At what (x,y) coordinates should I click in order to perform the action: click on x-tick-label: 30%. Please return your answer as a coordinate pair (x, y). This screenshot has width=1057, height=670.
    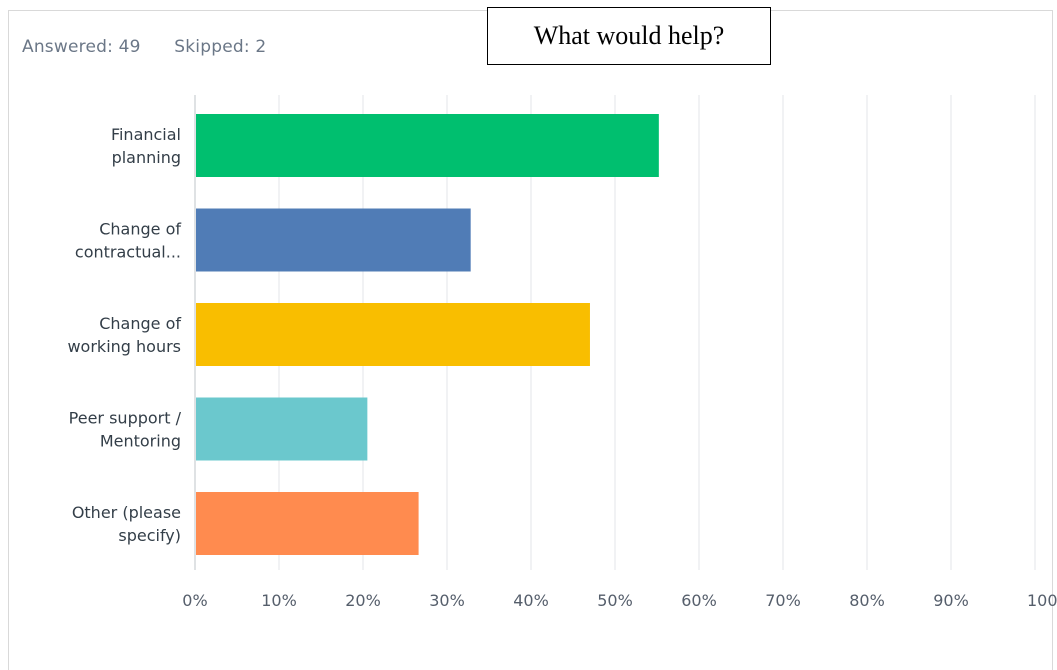
    Looking at the image, I should click on (447, 600).